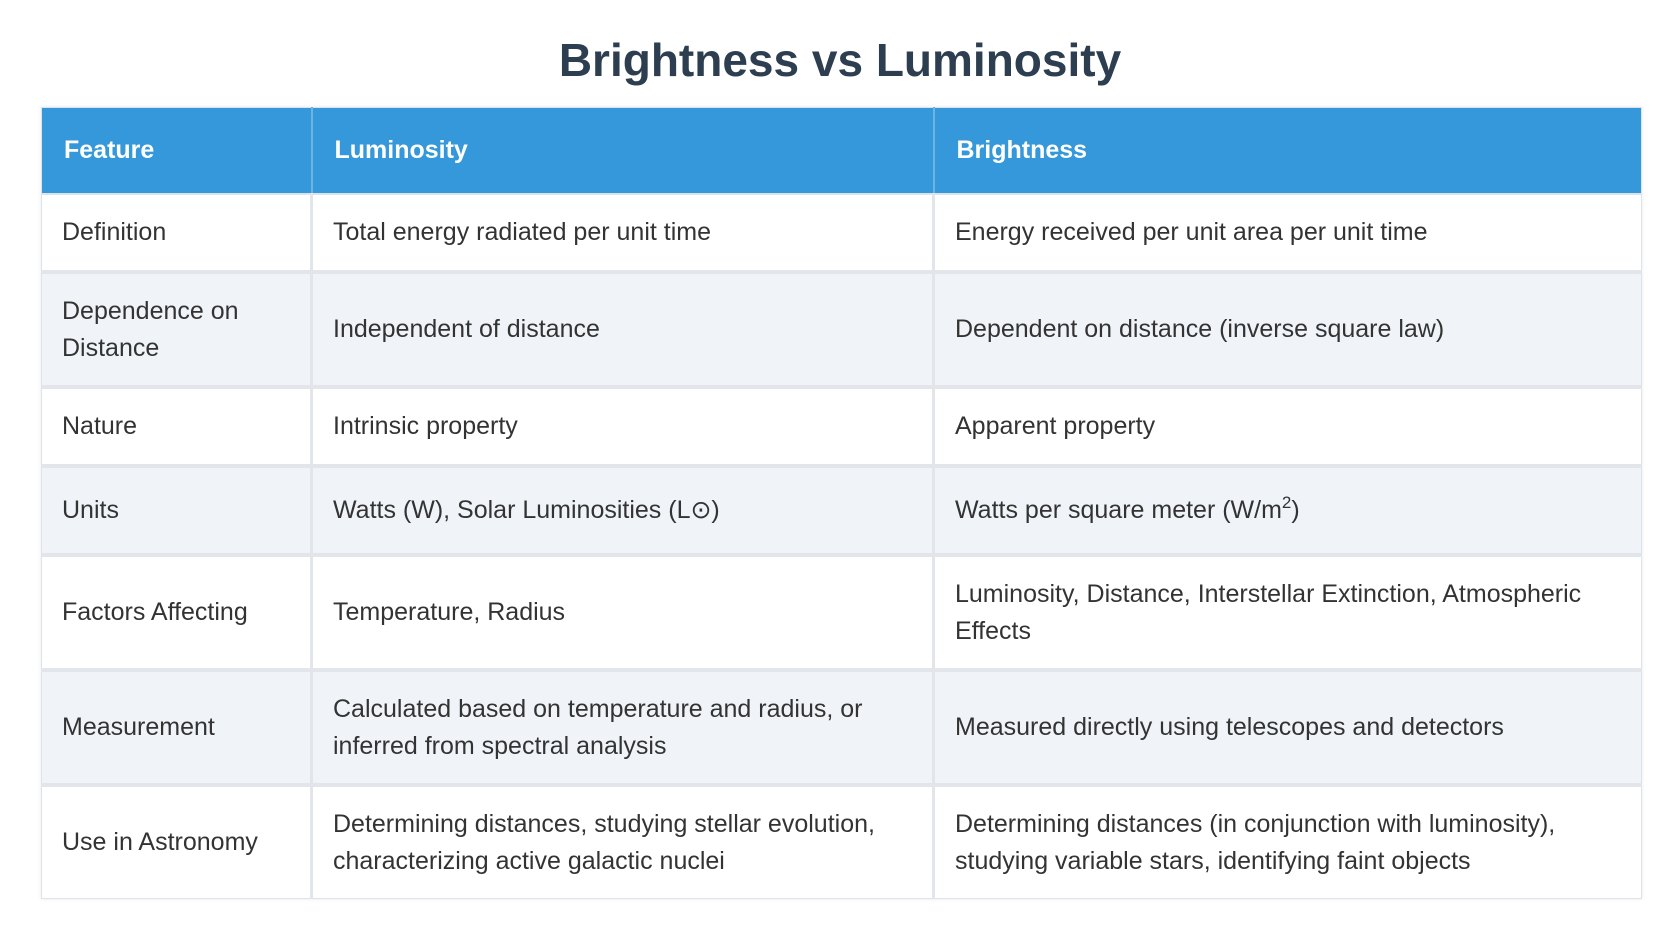  Describe the element at coordinates (177, 613) in the screenshot. I see `feature-cell: Factors Affecting` at that location.